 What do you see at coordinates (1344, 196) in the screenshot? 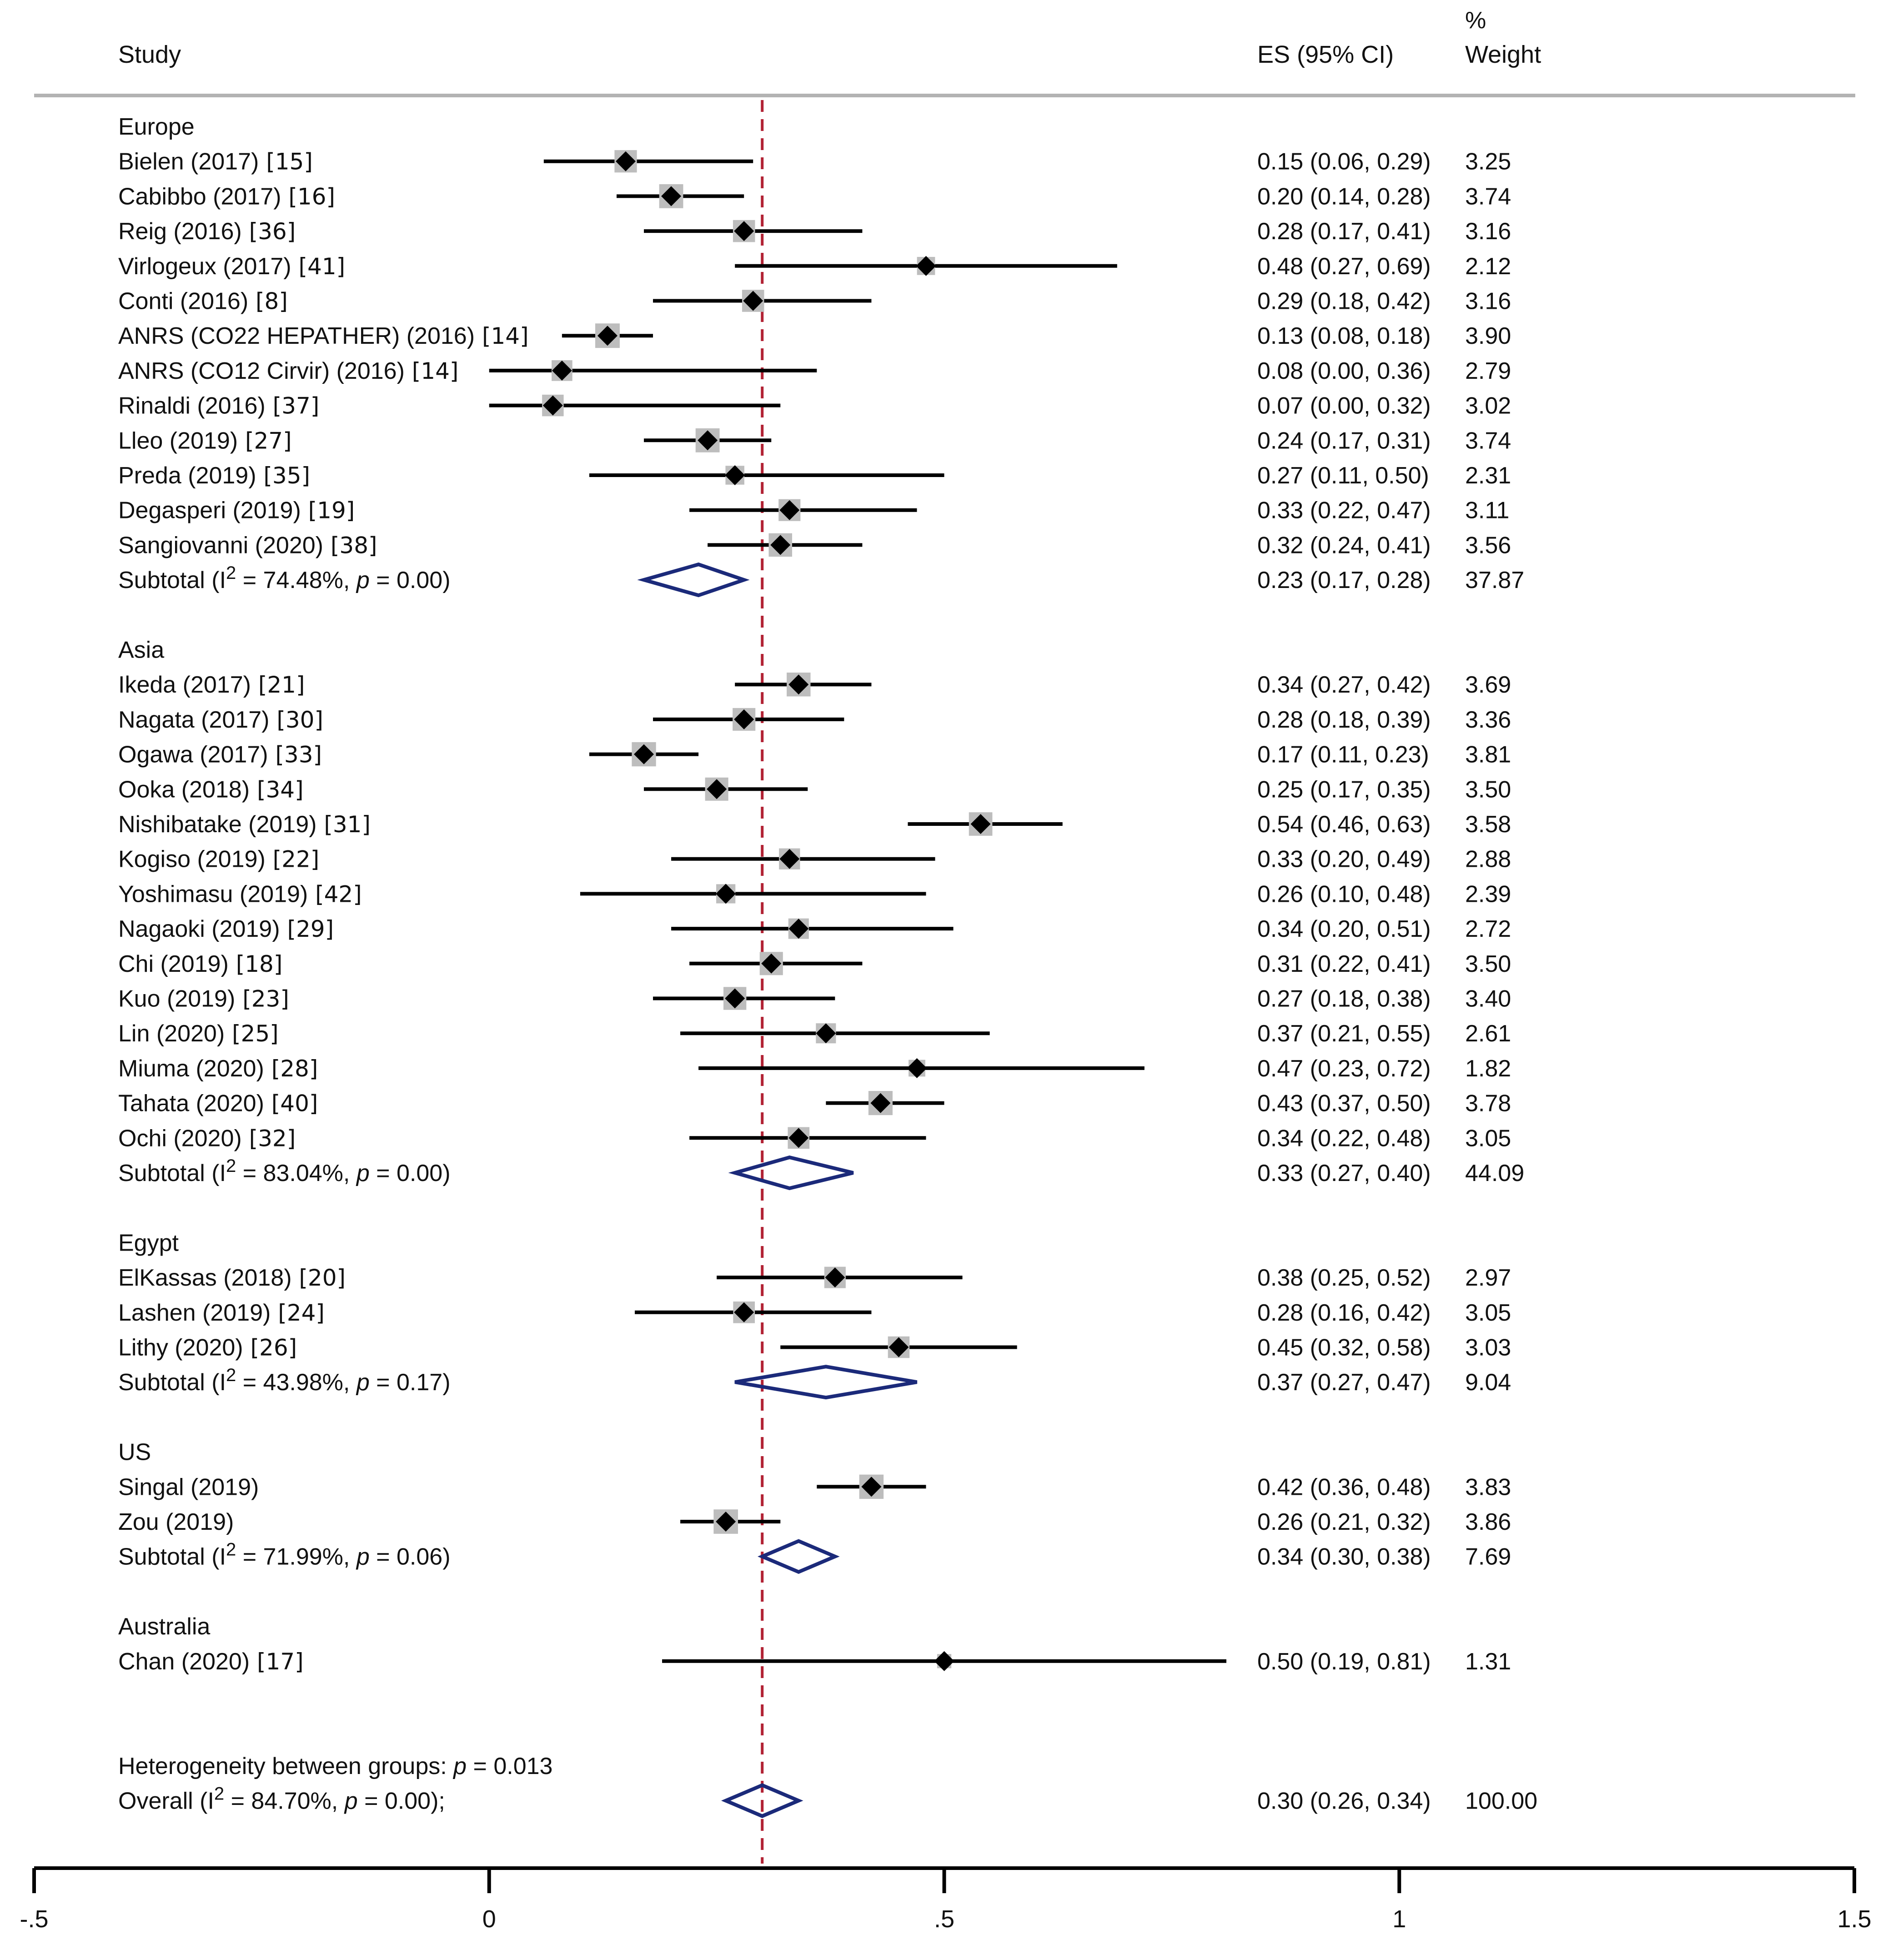
I see `es-value: 0.20 (0.14, 0.28)` at bounding box center [1344, 196].